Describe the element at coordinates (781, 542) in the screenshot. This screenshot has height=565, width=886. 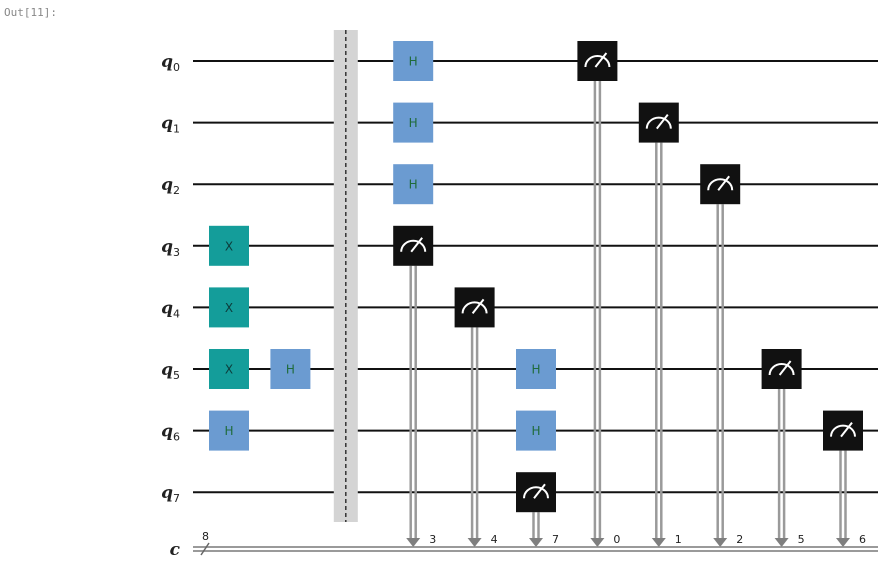
I see `measure-arrowhead-q5` at that location.